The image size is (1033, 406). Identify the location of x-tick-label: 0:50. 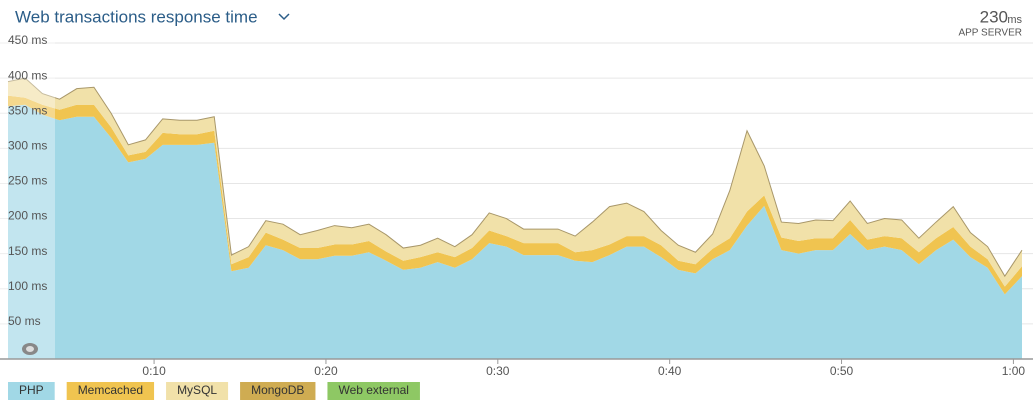
(842, 371).